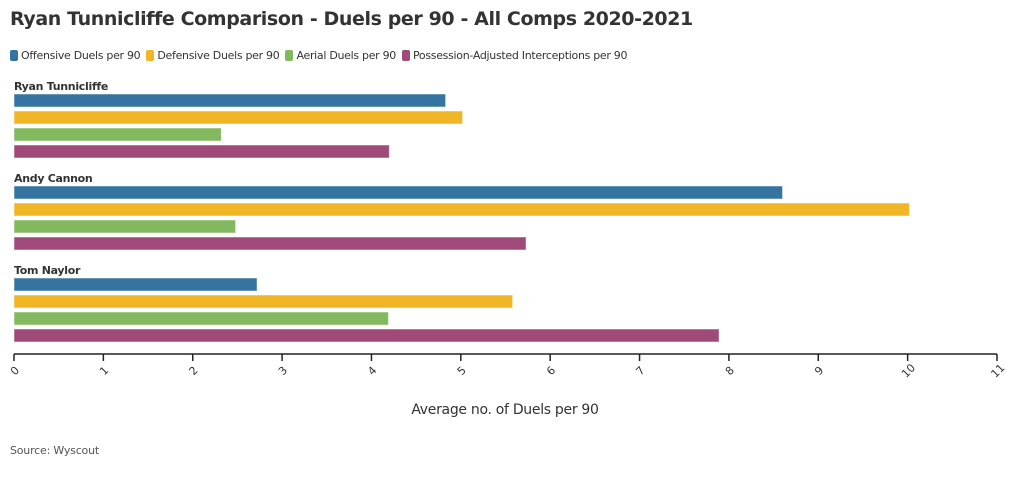 This screenshot has width=1022, height=491. What do you see at coordinates (53, 178) in the screenshot?
I see `group-label-andy-cannon: Andy Cannon` at bounding box center [53, 178].